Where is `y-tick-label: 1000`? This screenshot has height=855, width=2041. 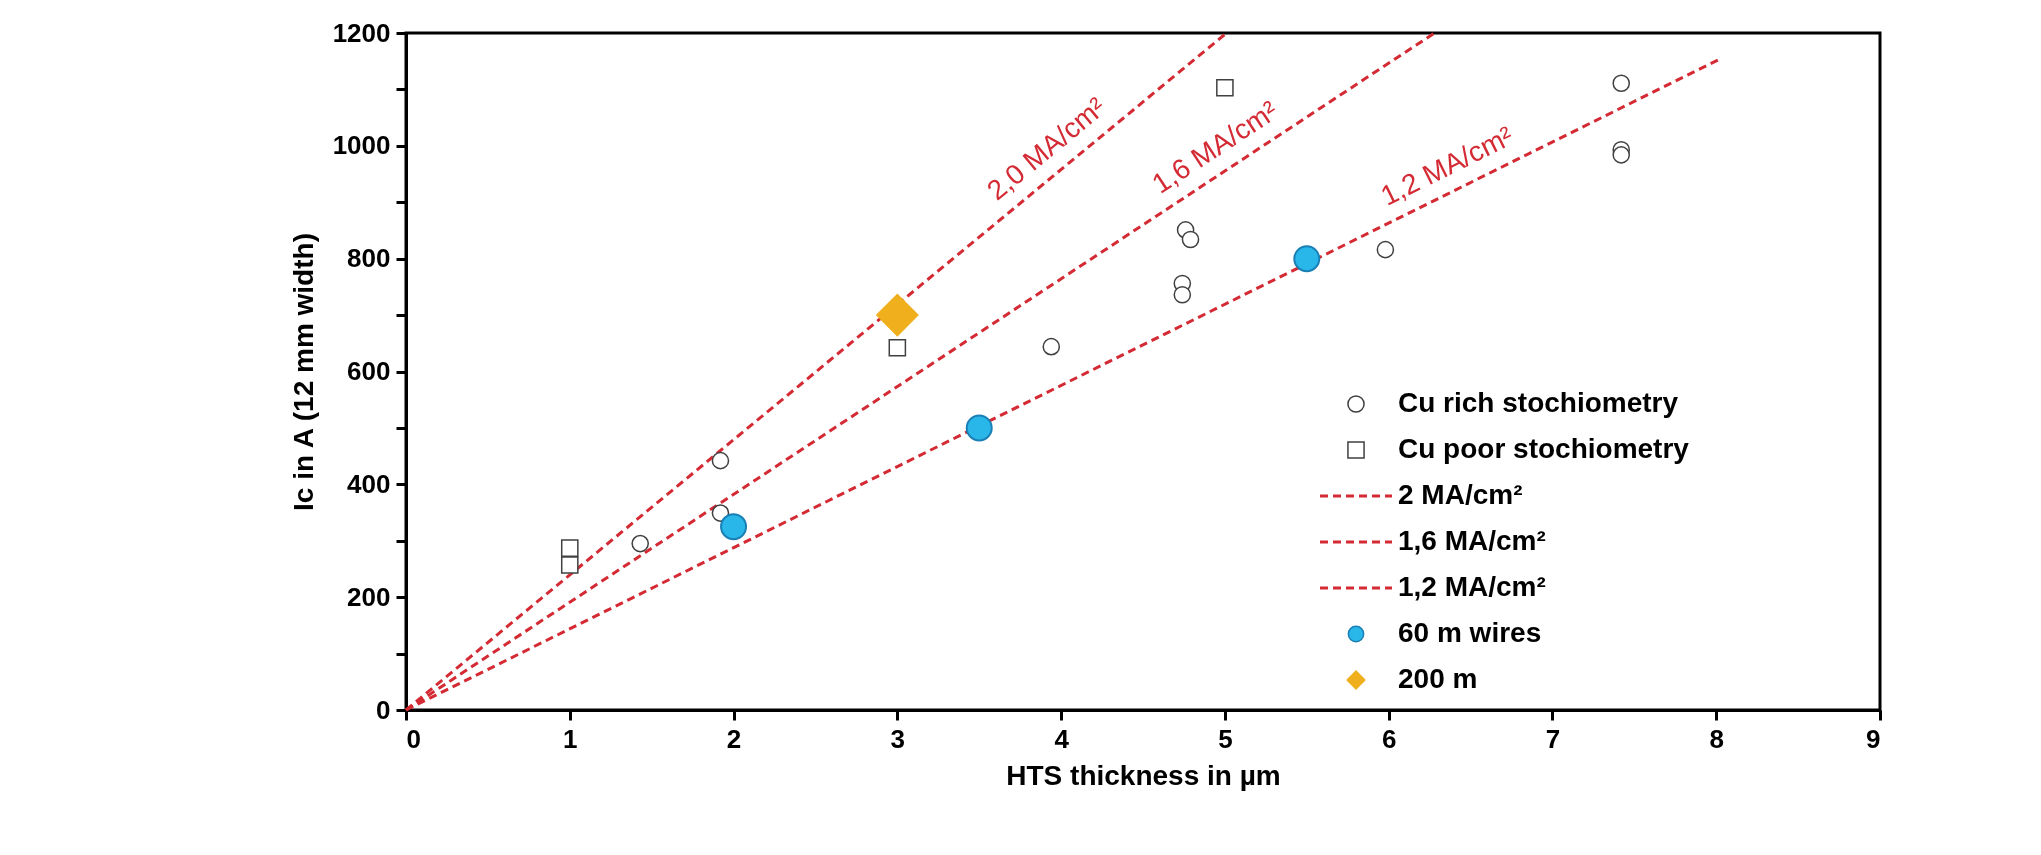 y-tick-label: 1000 is located at coordinates (361, 145).